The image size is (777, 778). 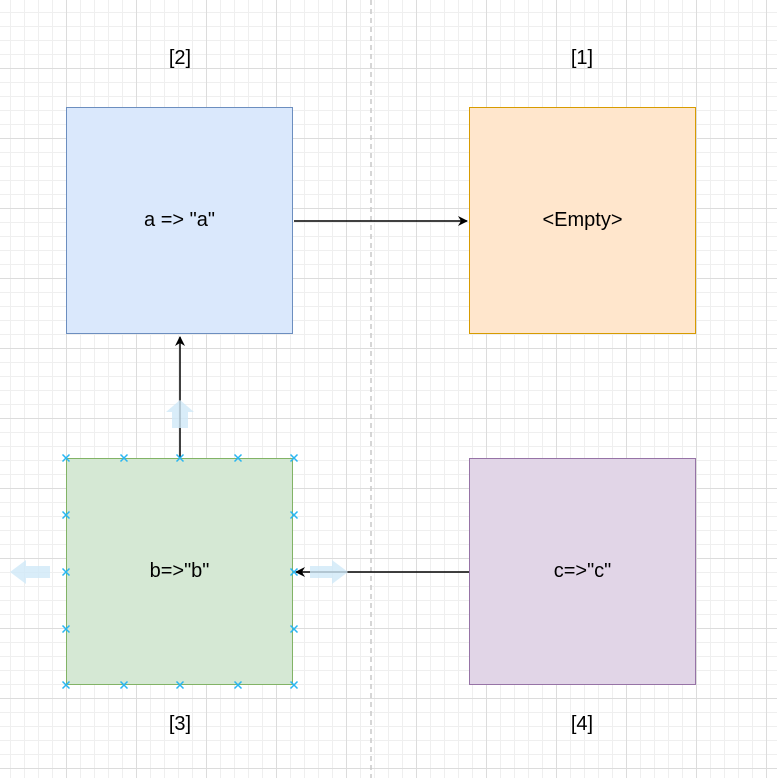 I want to click on node-empty: <Empty>, so click(x=582, y=220).